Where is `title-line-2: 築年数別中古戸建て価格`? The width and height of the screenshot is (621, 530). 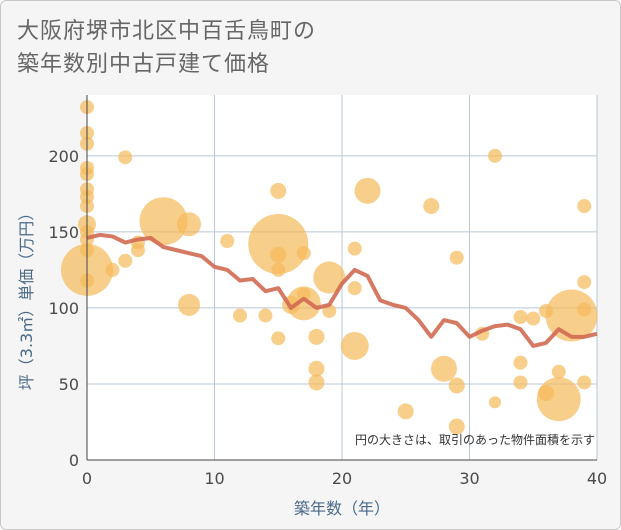
title-line-2: 築年数別中古戸建て価格 is located at coordinates (144, 64).